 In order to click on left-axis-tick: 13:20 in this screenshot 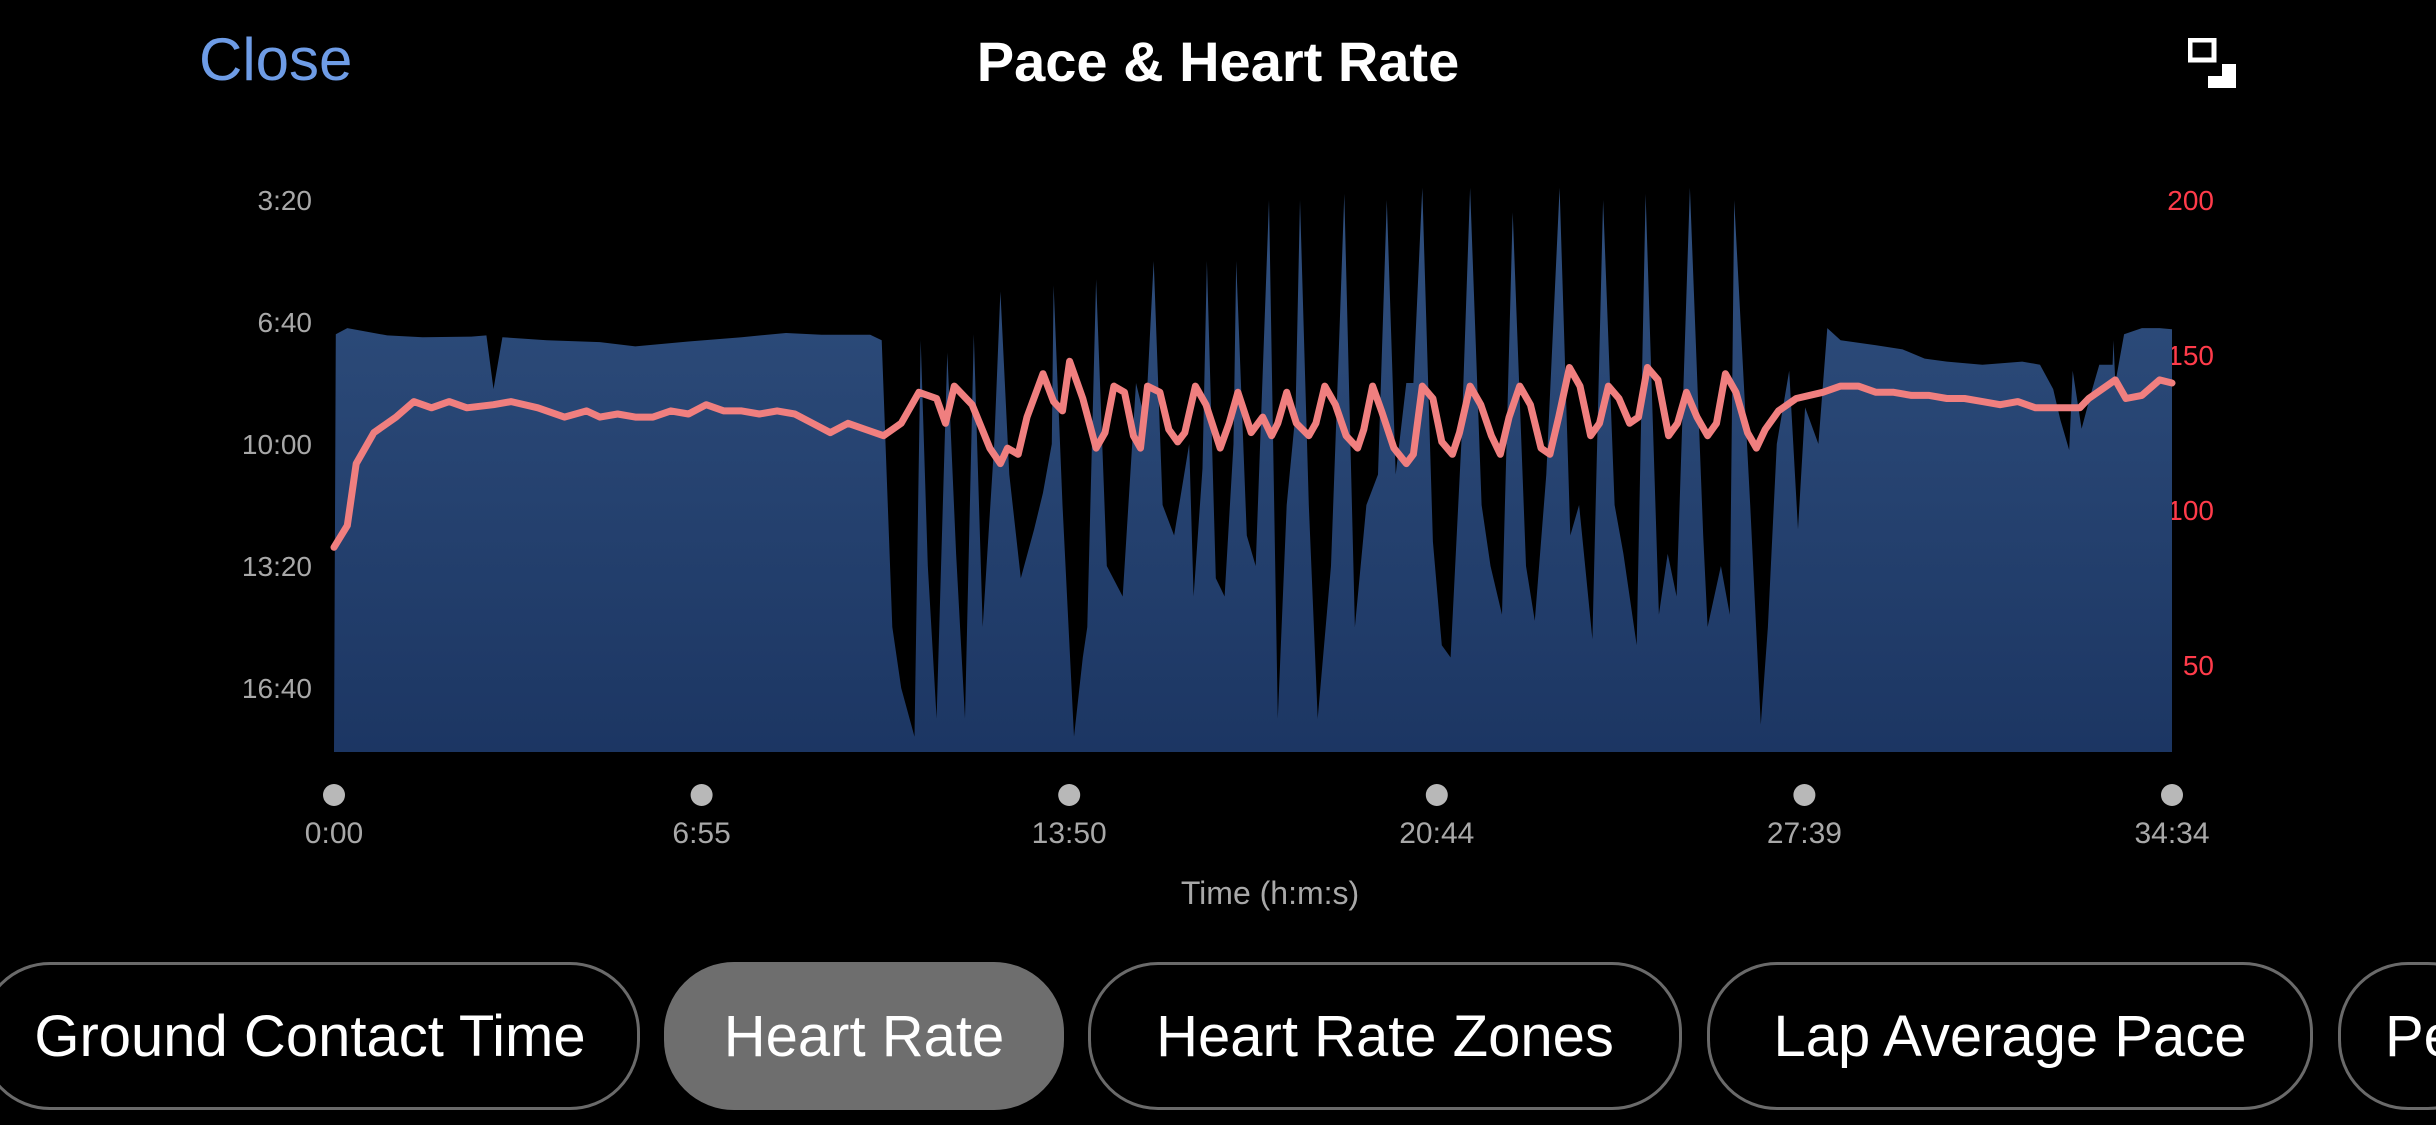, I will do `click(277, 566)`.